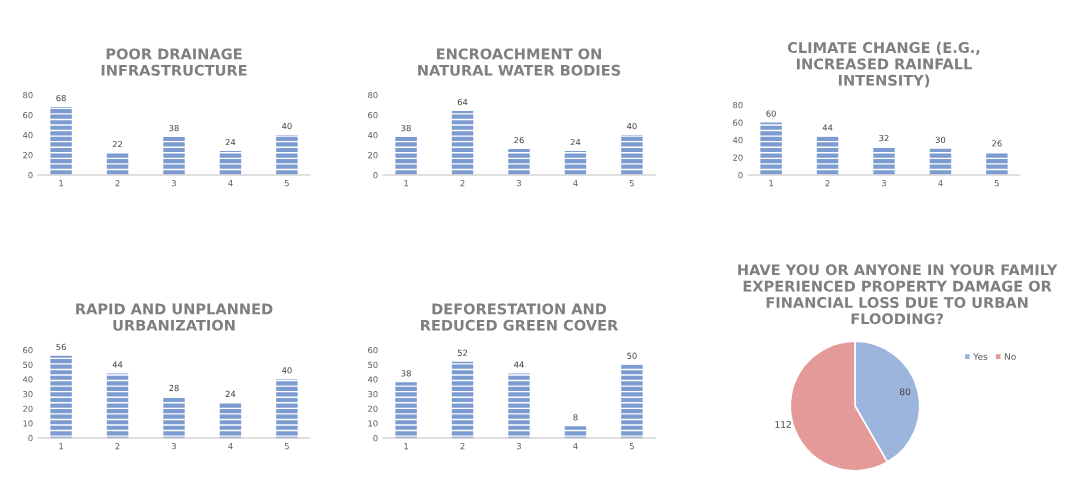 This screenshot has width=1090, height=482. I want to click on chart-title: ENCROACHMENT ON NATURAL WATER BODIES, so click(519, 62).